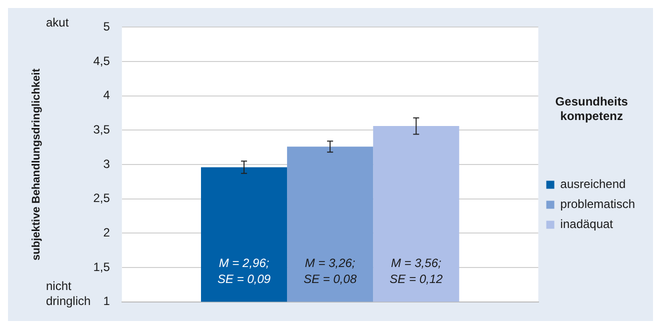 The height and width of the screenshot is (329, 661). What do you see at coordinates (416, 271) in the screenshot?
I see `data-label: M = 3,56; SE = 0,12` at bounding box center [416, 271].